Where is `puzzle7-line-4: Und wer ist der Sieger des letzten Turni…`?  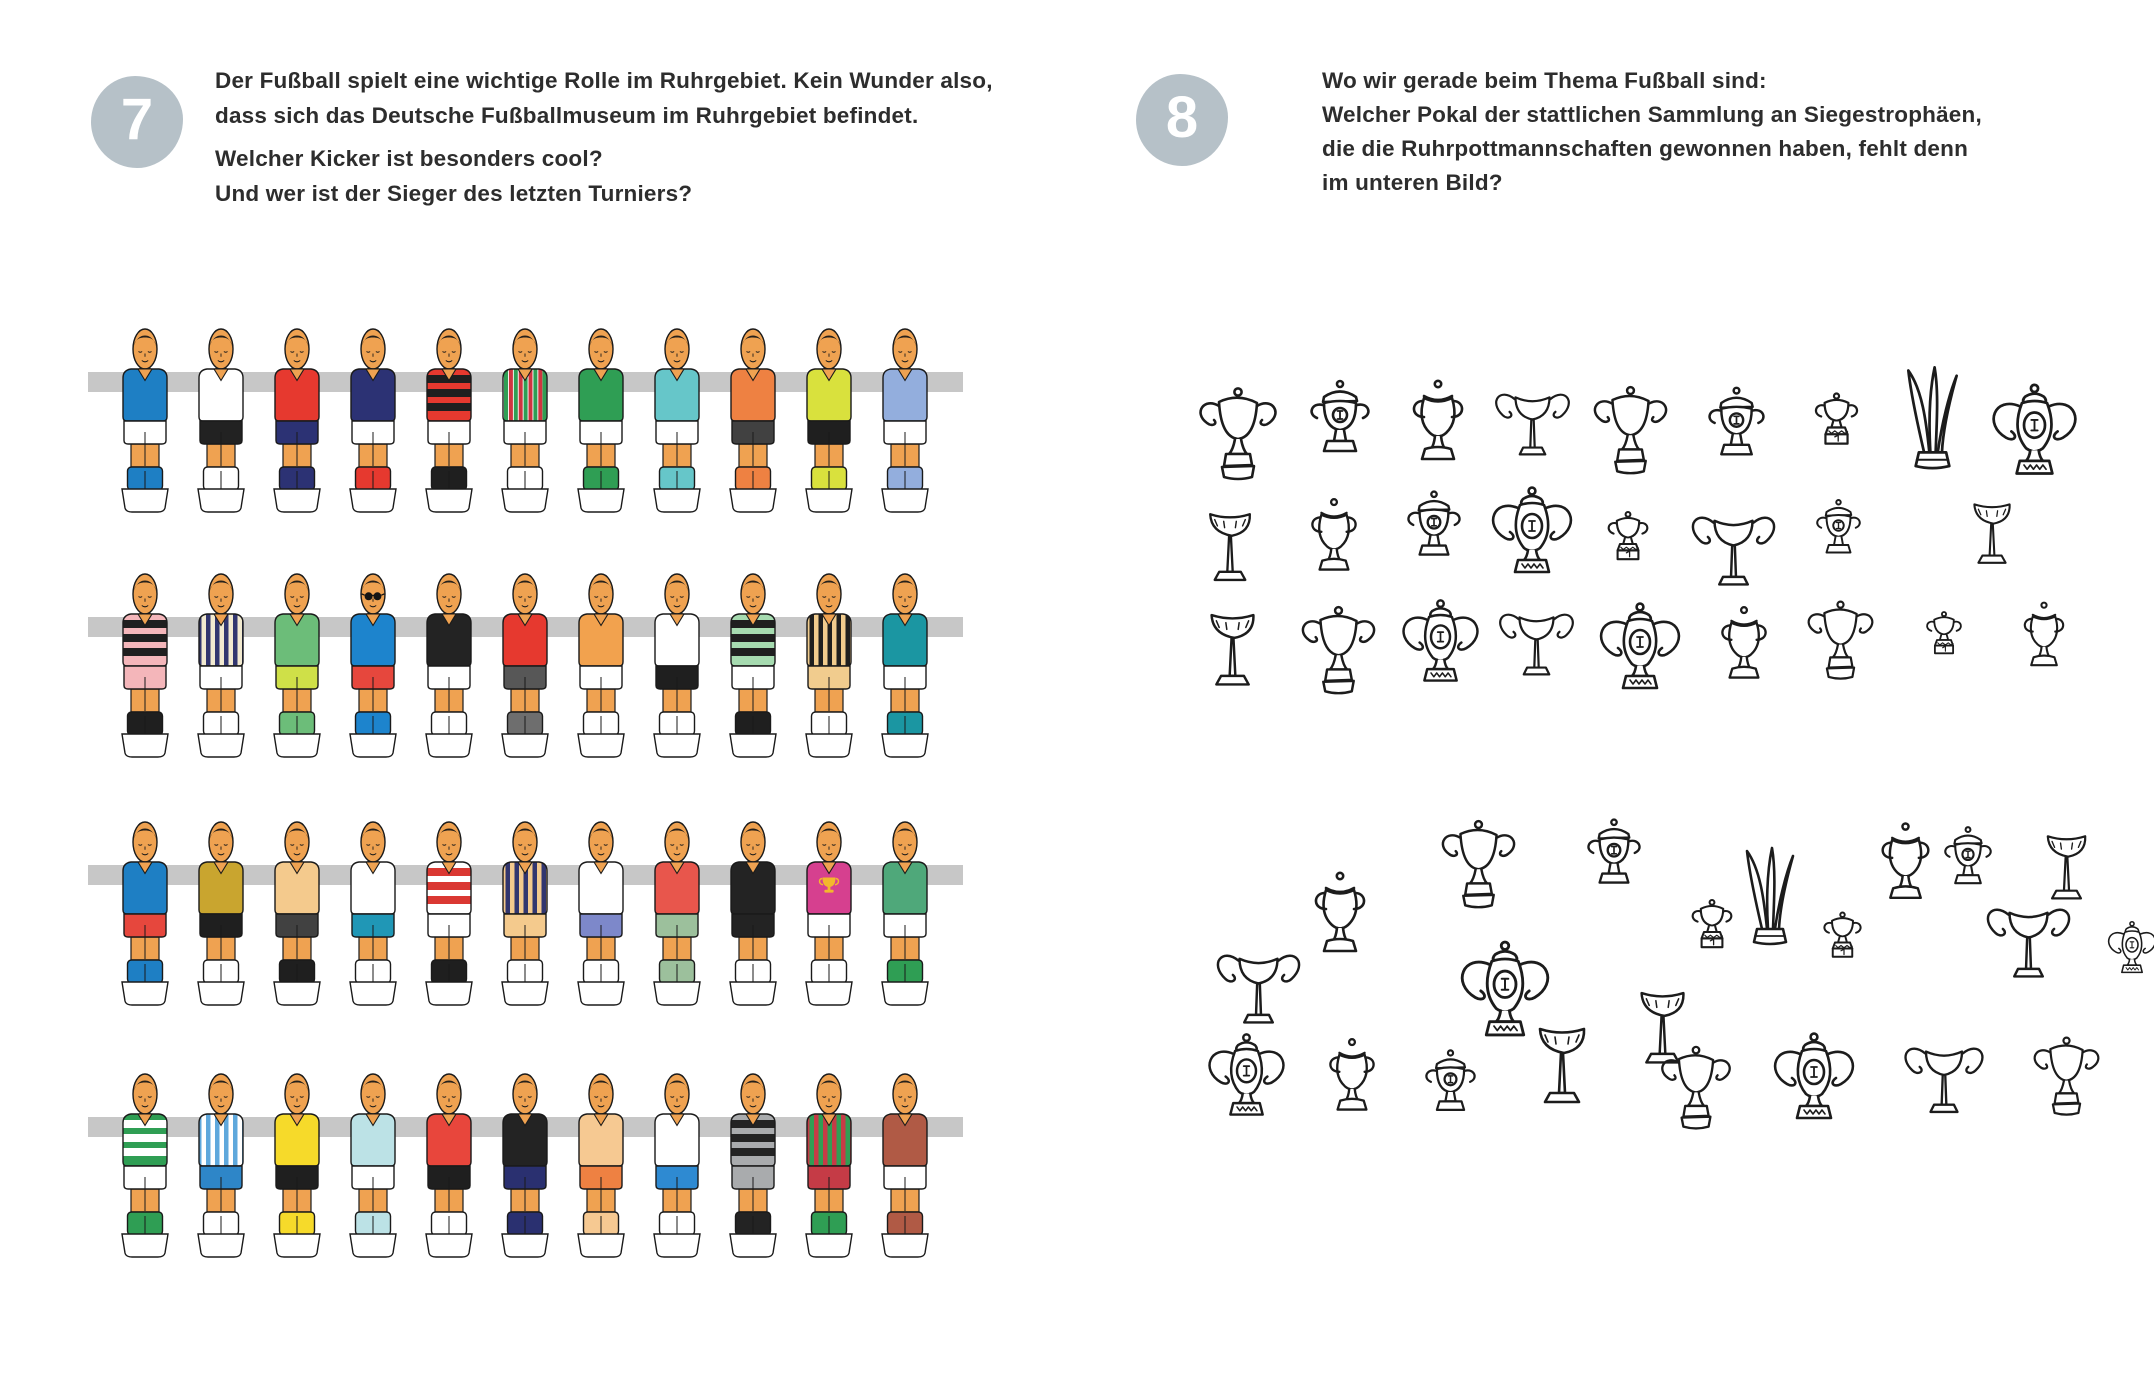
puzzle7-line-4: Und wer ist der Sieger des letzten Turni… is located at coordinates (454, 193).